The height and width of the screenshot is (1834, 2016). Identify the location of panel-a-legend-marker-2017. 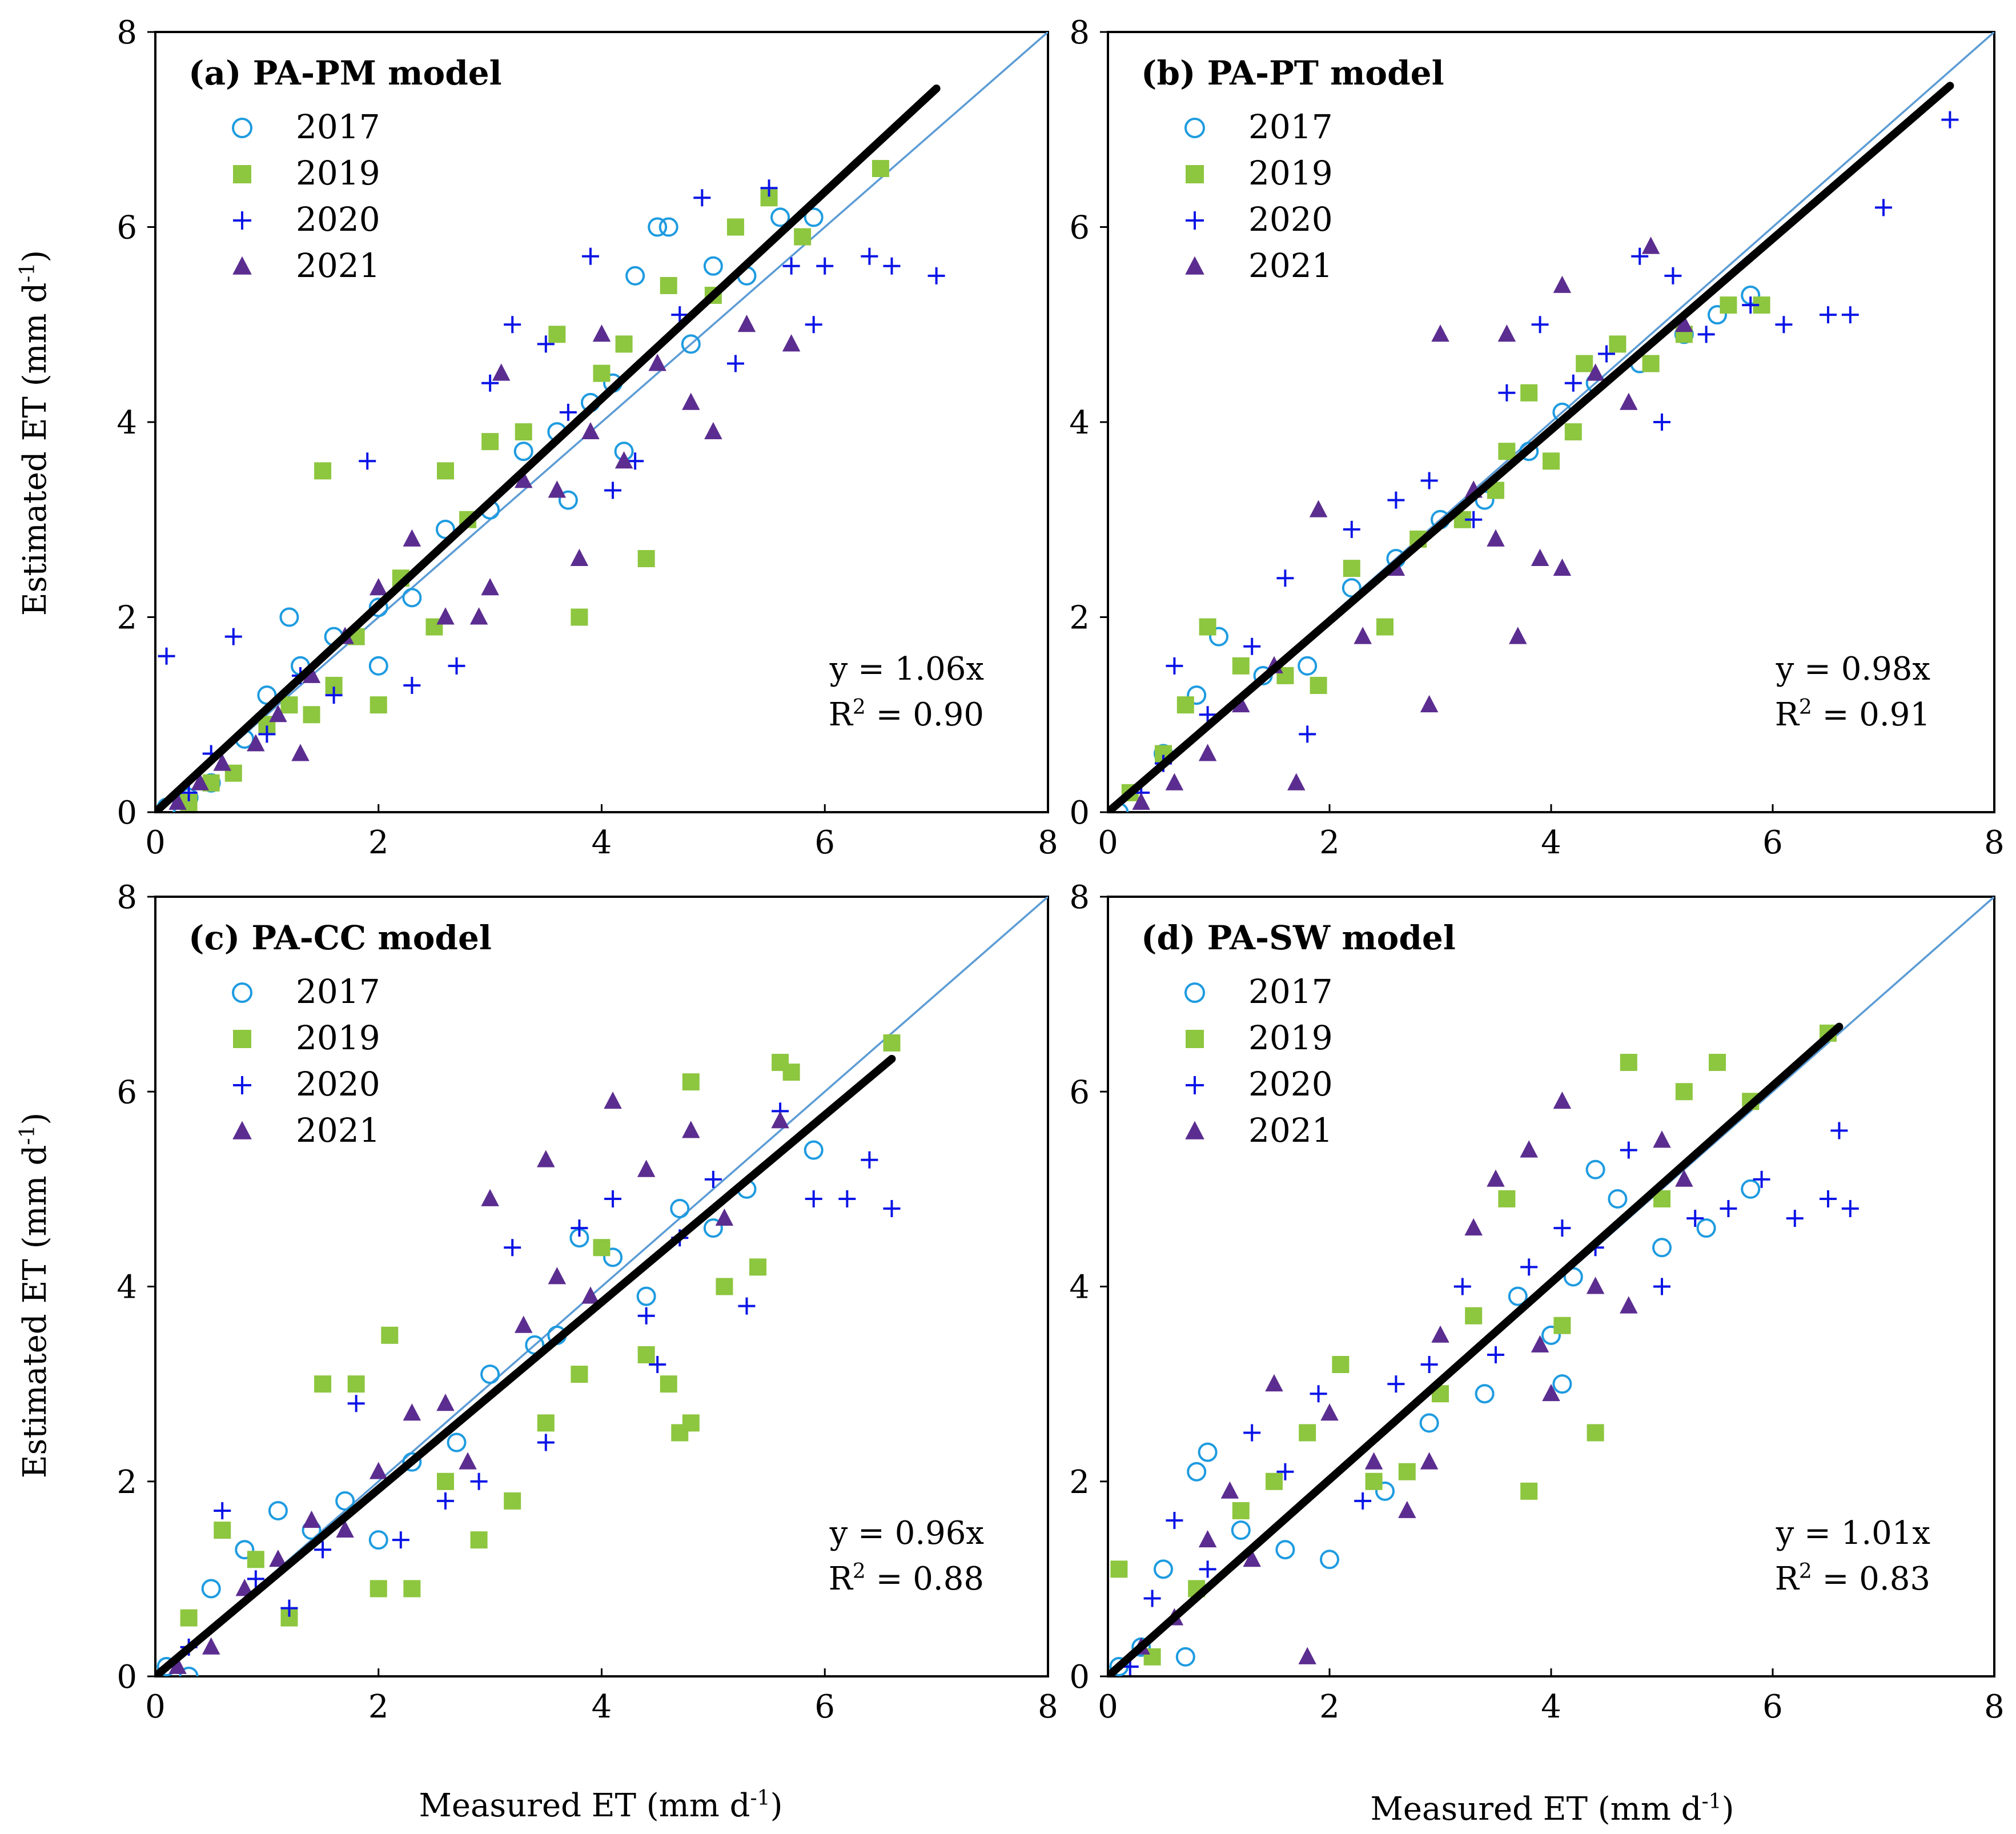
(242, 128).